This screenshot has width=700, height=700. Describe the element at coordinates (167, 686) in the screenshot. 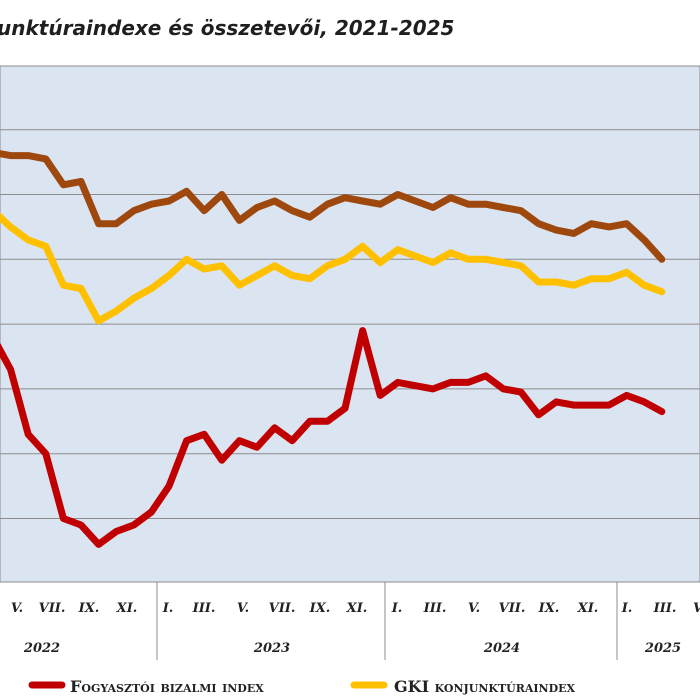

I see `legend-label: Fogyasztói bizalmi index` at that location.